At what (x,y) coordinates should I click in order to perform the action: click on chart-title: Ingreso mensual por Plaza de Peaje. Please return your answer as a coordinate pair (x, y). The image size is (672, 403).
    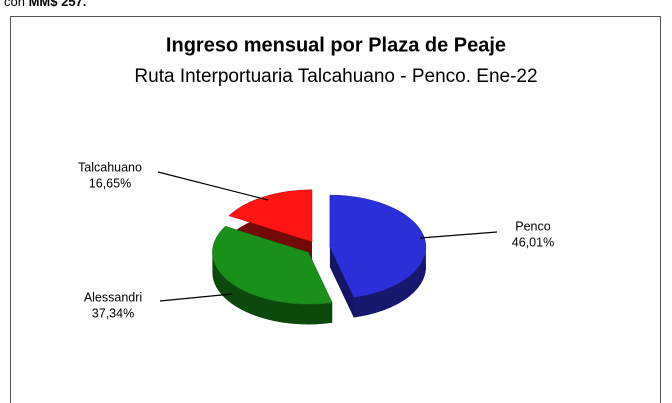
    Looking at the image, I should click on (336, 45).